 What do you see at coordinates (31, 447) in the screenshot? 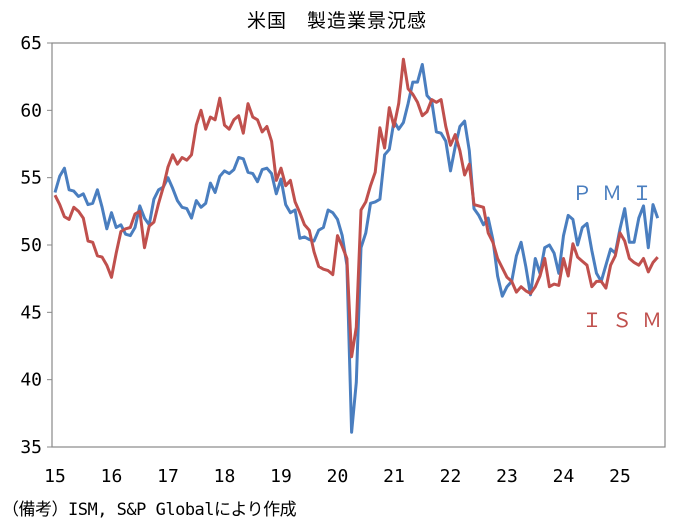
I see `y-tick-label: 35` at bounding box center [31, 447].